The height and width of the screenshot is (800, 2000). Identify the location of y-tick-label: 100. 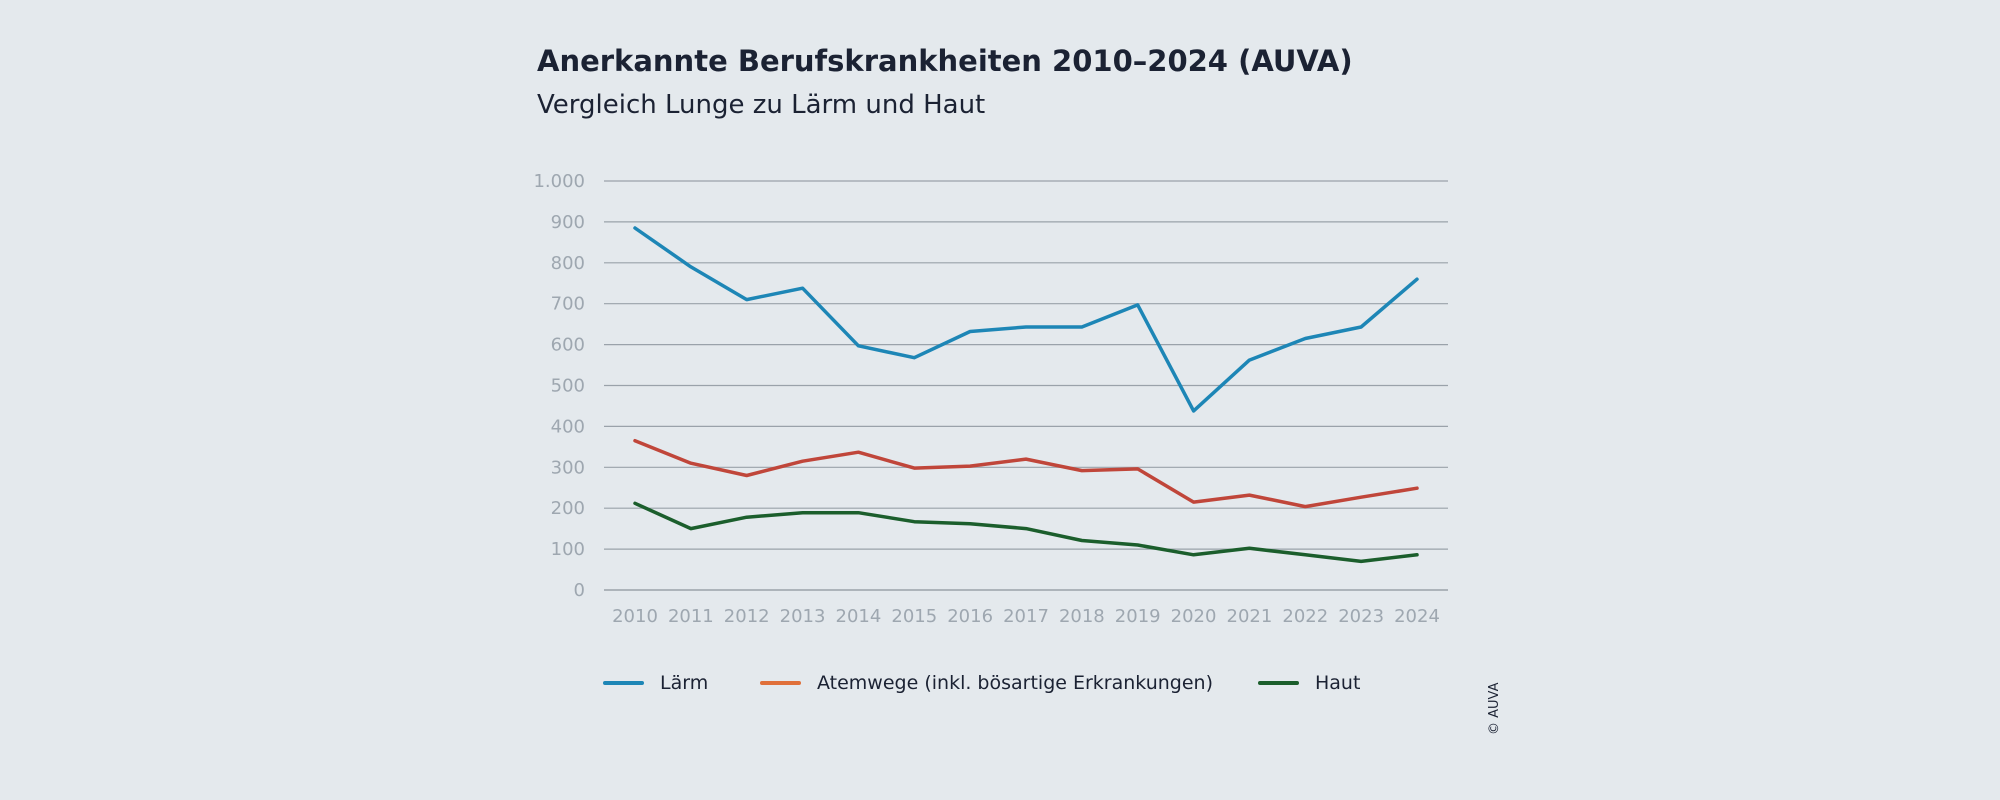
(568, 549).